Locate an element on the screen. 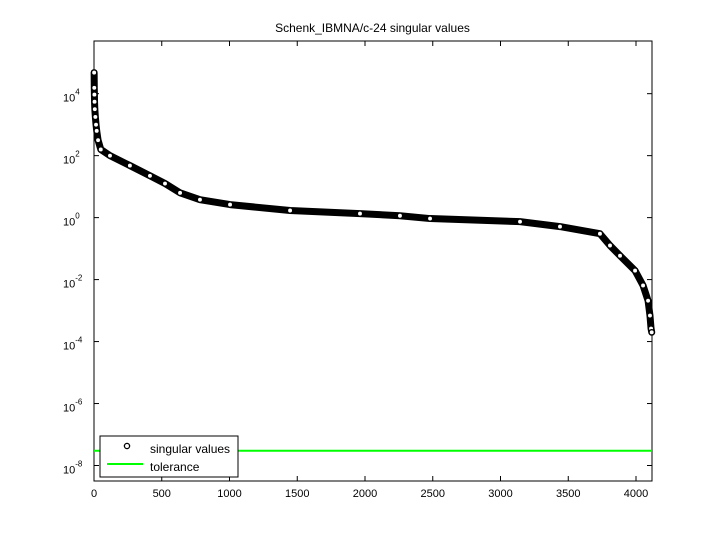 Image resolution: width=720 pixels, height=540 pixels. y-tick-label: 10⁻⁴ is located at coordinates (73, 344).